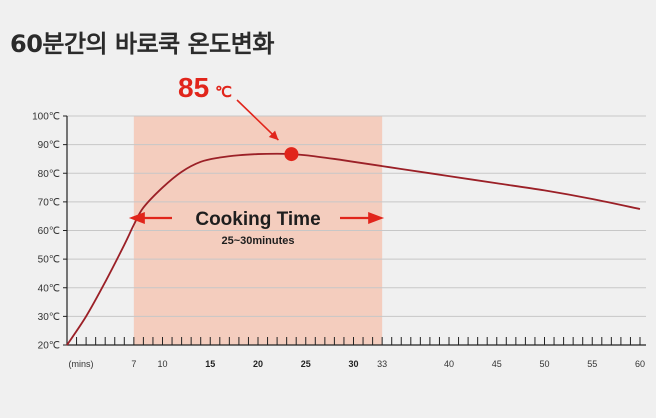 The width and height of the screenshot is (656, 418). I want to click on cooking-arrow-right-head, so click(376, 218).